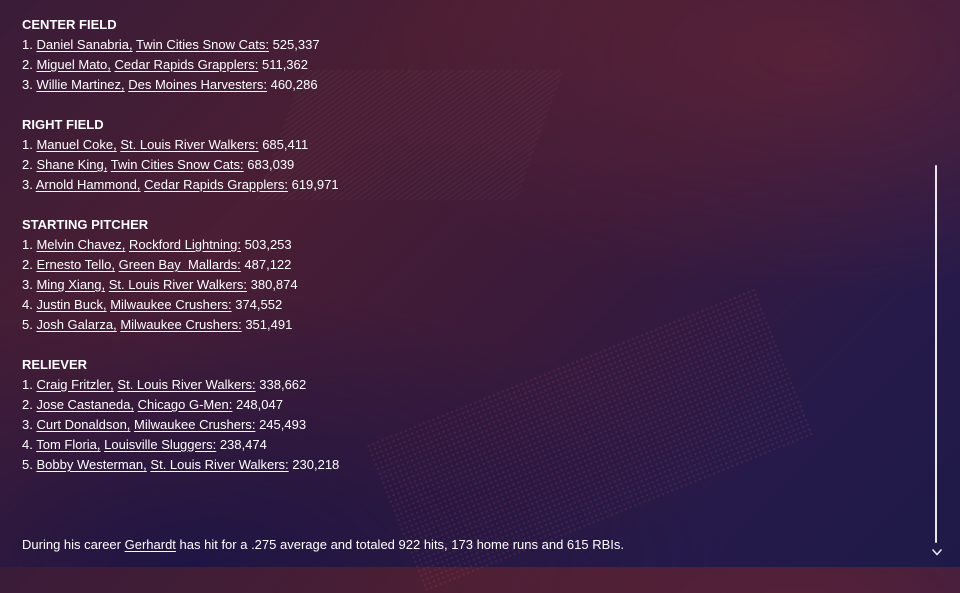  What do you see at coordinates (294, 84) in the screenshot?
I see `vote-points: 460,286` at bounding box center [294, 84].